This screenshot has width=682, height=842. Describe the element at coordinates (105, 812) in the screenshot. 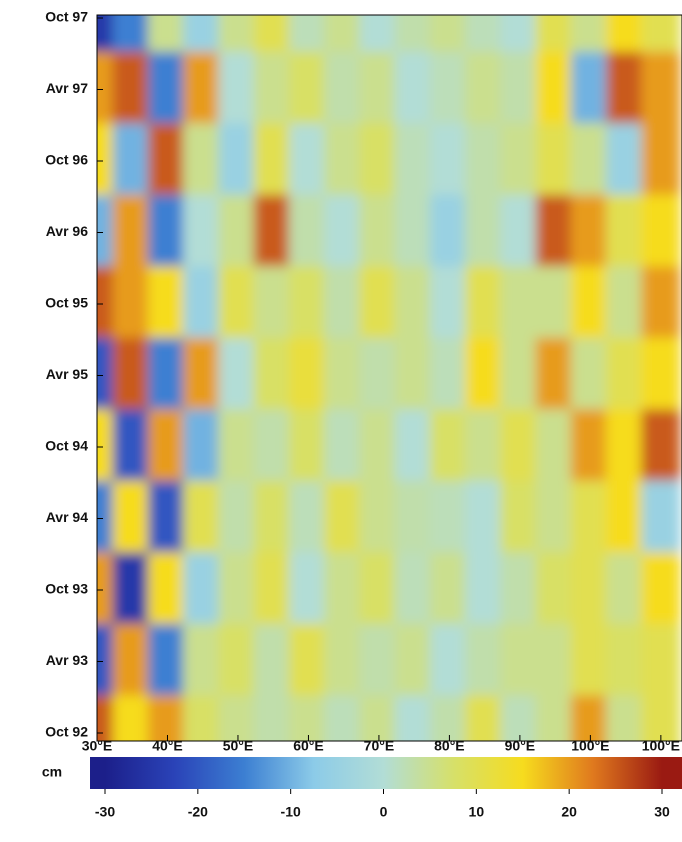

I see `colorbar-tick-label: -30` at that location.